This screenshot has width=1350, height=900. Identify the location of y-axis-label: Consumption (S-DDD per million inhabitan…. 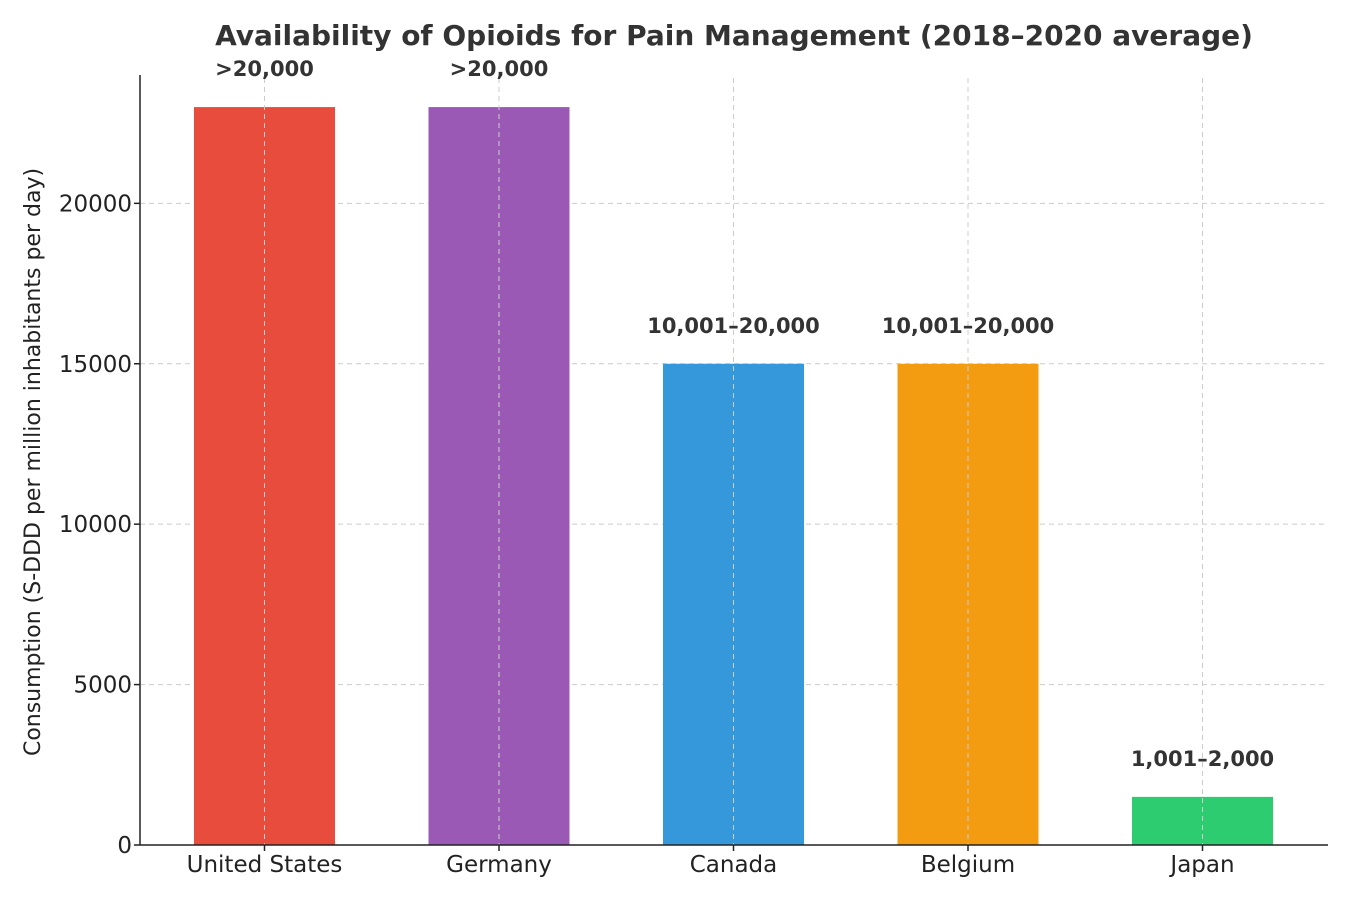
(33, 462).